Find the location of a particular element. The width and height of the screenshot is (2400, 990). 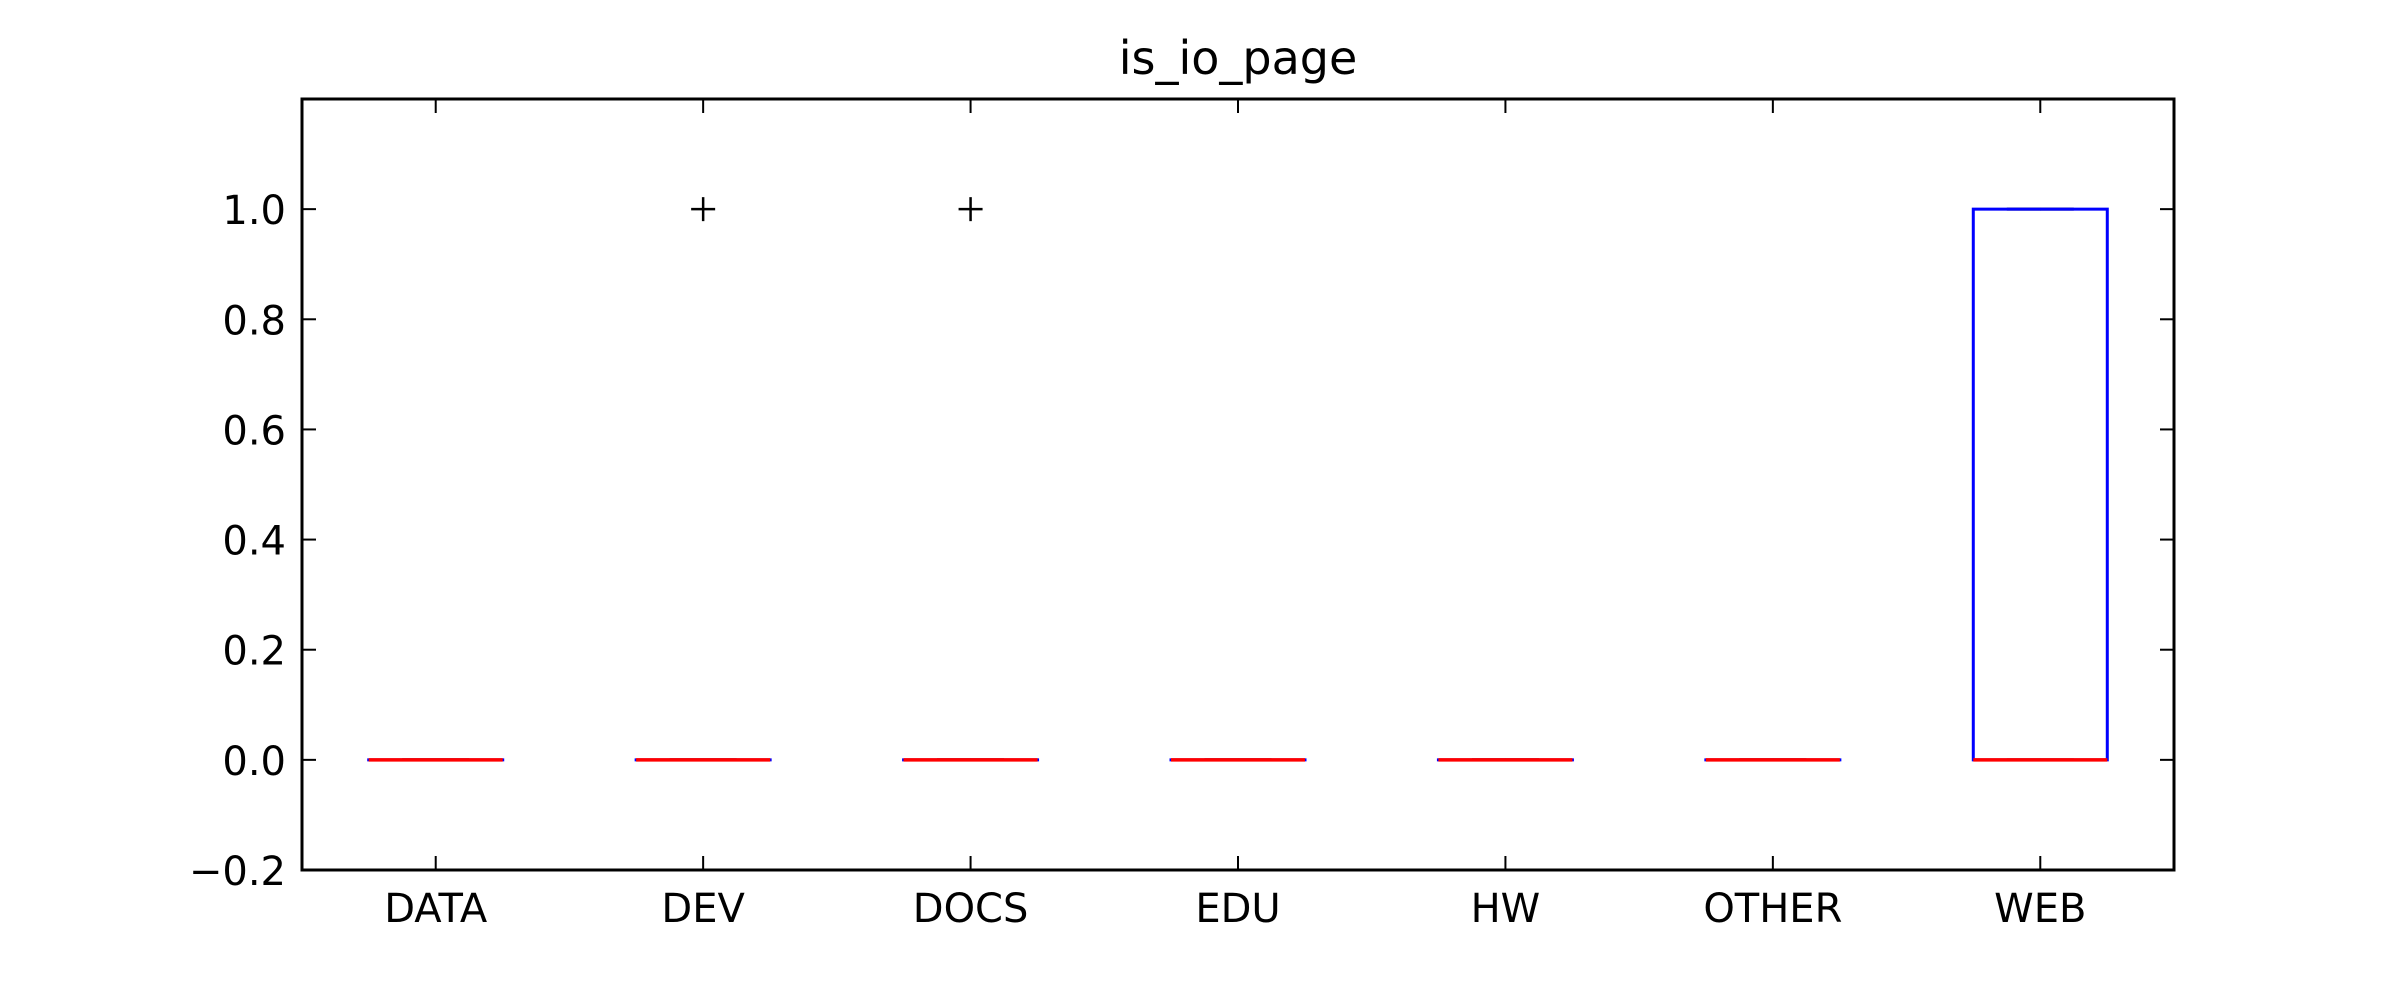

y-tick-label: 0.6 is located at coordinates (254, 431).